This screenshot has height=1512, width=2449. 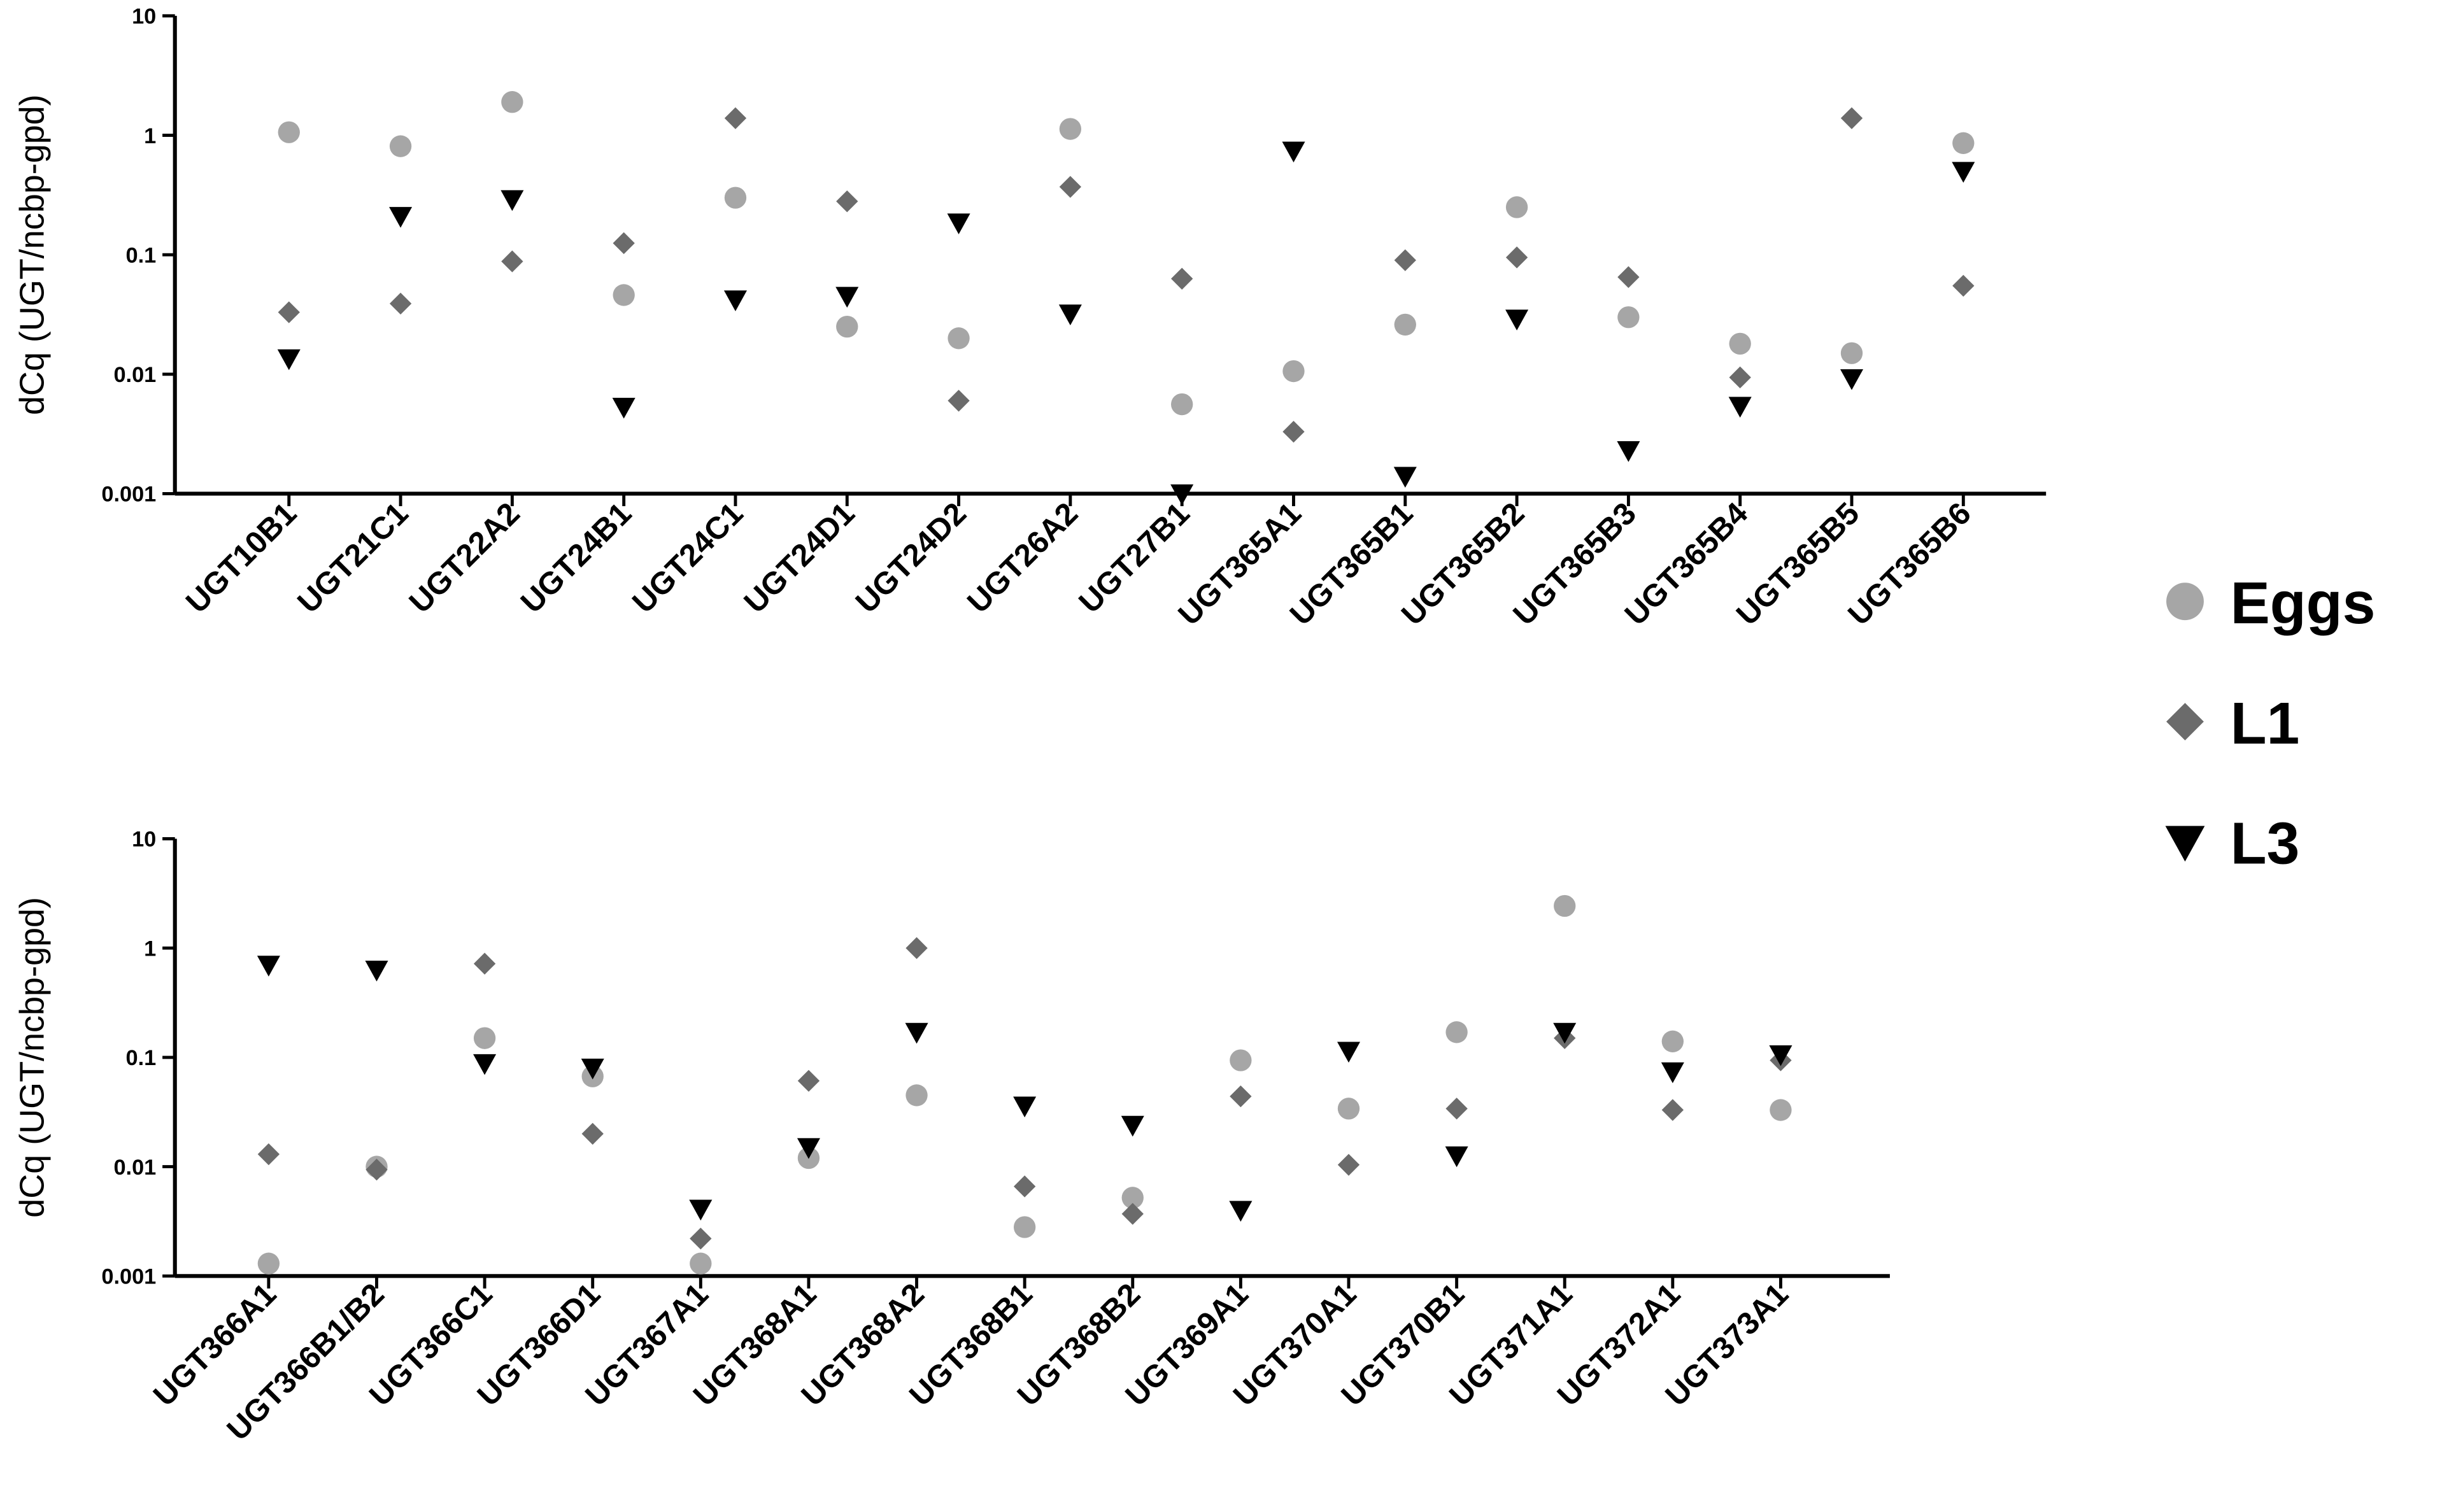 What do you see at coordinates (799, 557) in the screenshot?
I see `x-tick-label: UGT24D1` at bounding box center [799, 557].